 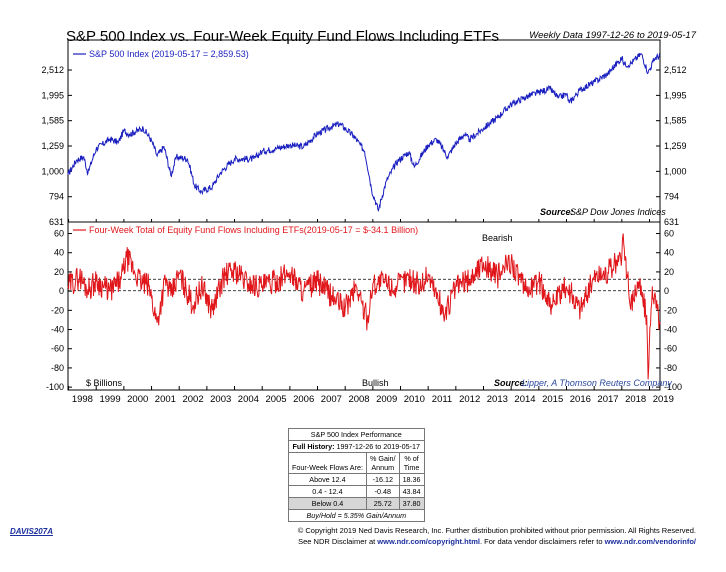 I want to click on top-y-tick-label: 2,512, so click(x=52, y=70).